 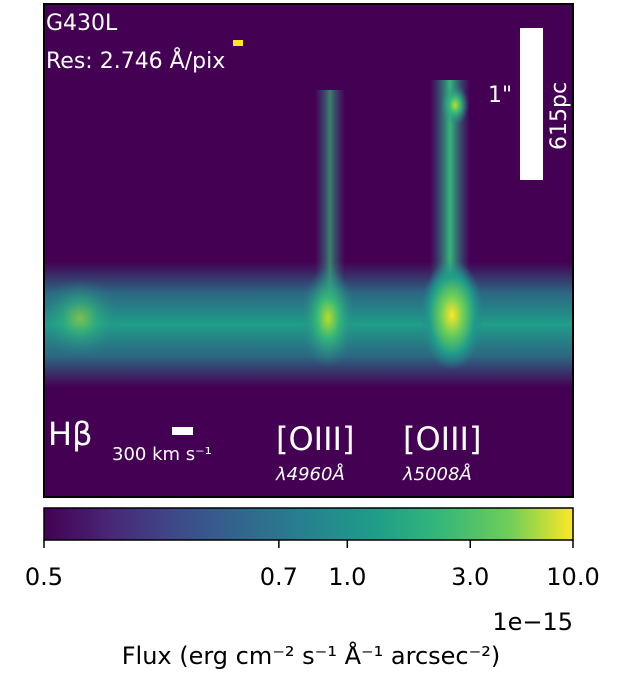 I want to click on tick-label: 0.7, so click(x=279, y=577).